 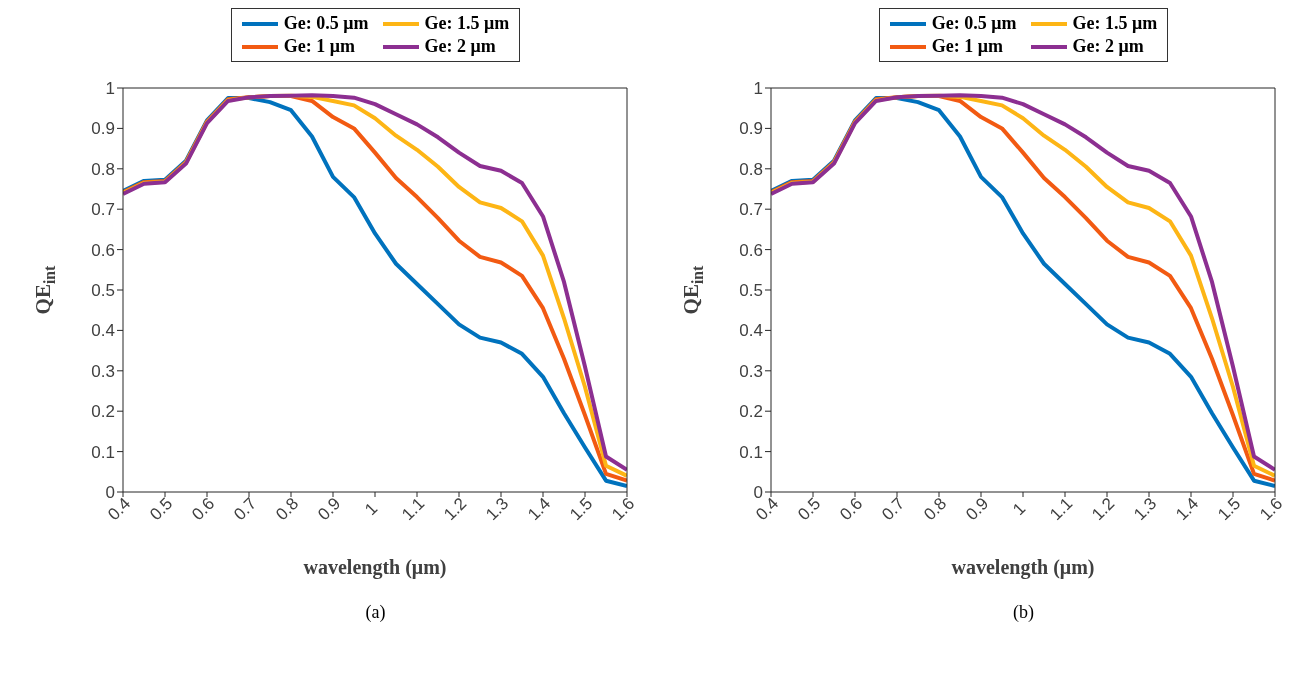 What do you see at coordinates (375, 612) in the screenshot?
I see `text: (a)` at bounding box center [375, 612].